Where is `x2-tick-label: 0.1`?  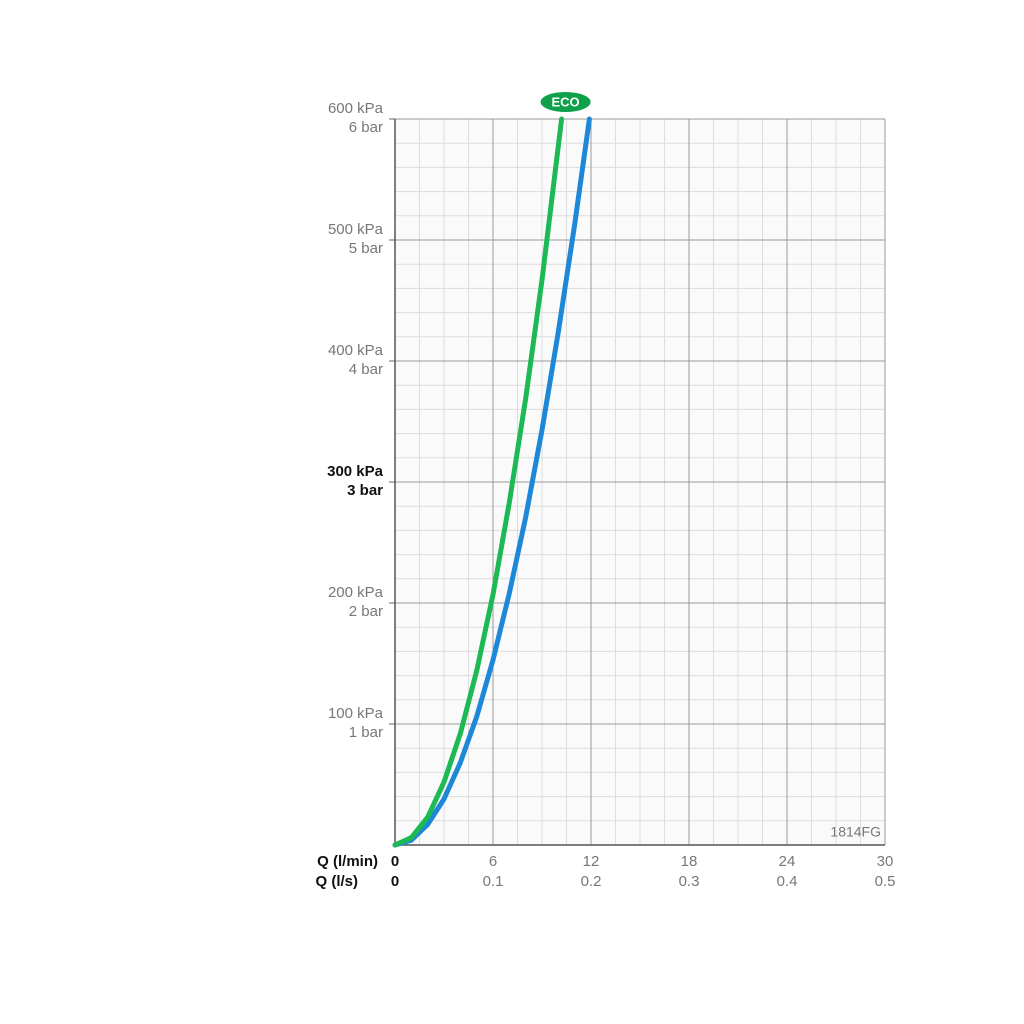
x2-tick-label: 0.1 is located at coordinates (493, 881).